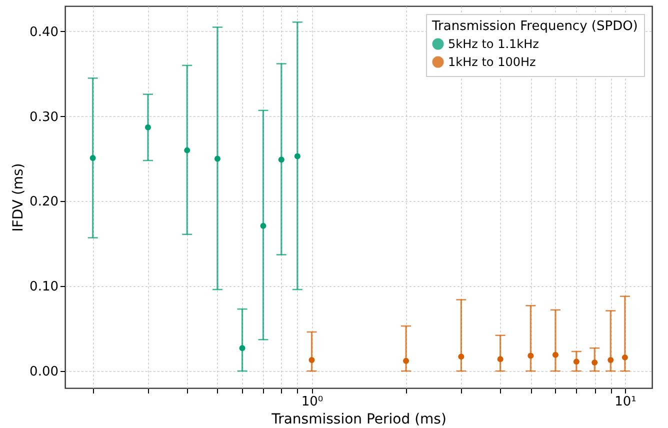 Image resolution: width=668 pixels, height=428 pixels. What do you see at coordinates (492, 62) in the screenshot?
I see `legend-label: 1kHz to 100Hz` at bounding box center [492, 62].